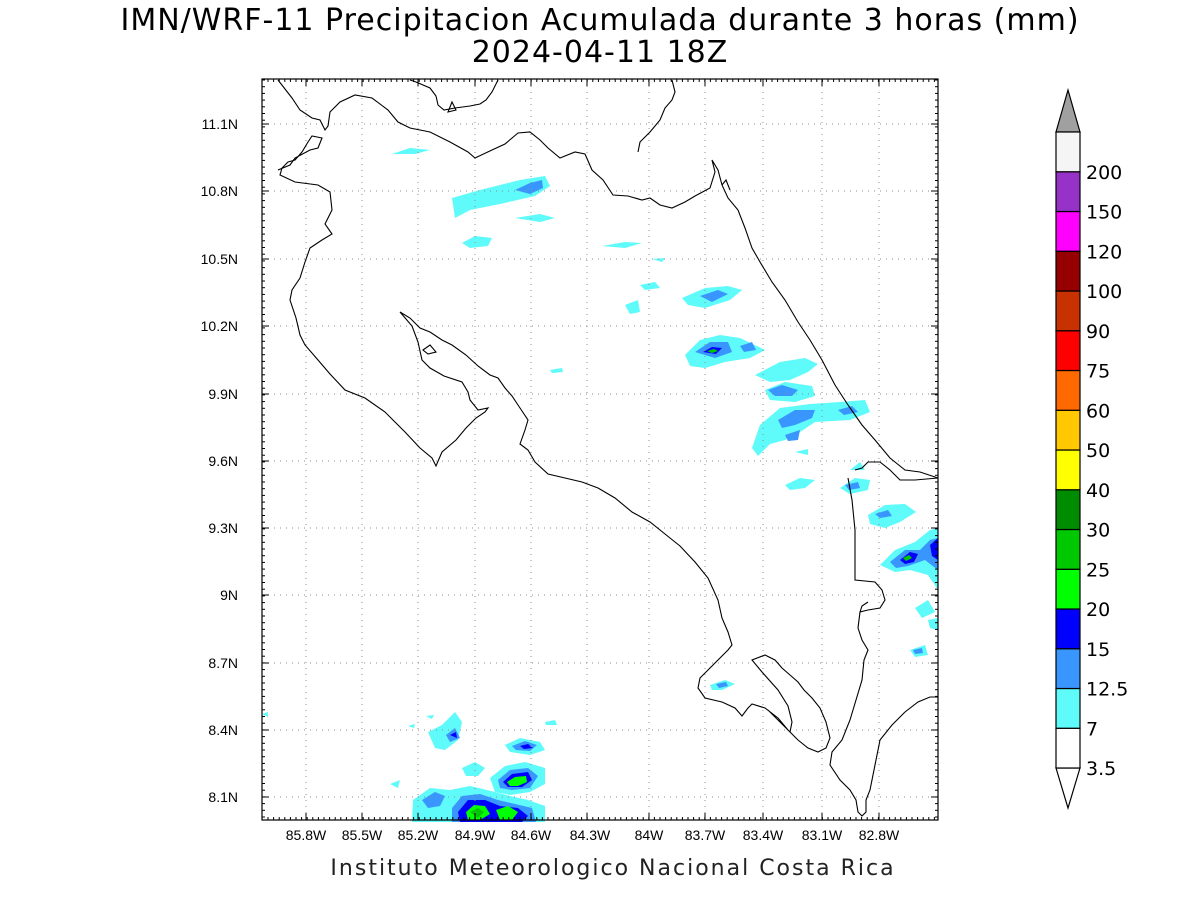  Describe the element at coordinates (1104, 173) in the screenshot. I see `colorbar-label: 200` at that location.